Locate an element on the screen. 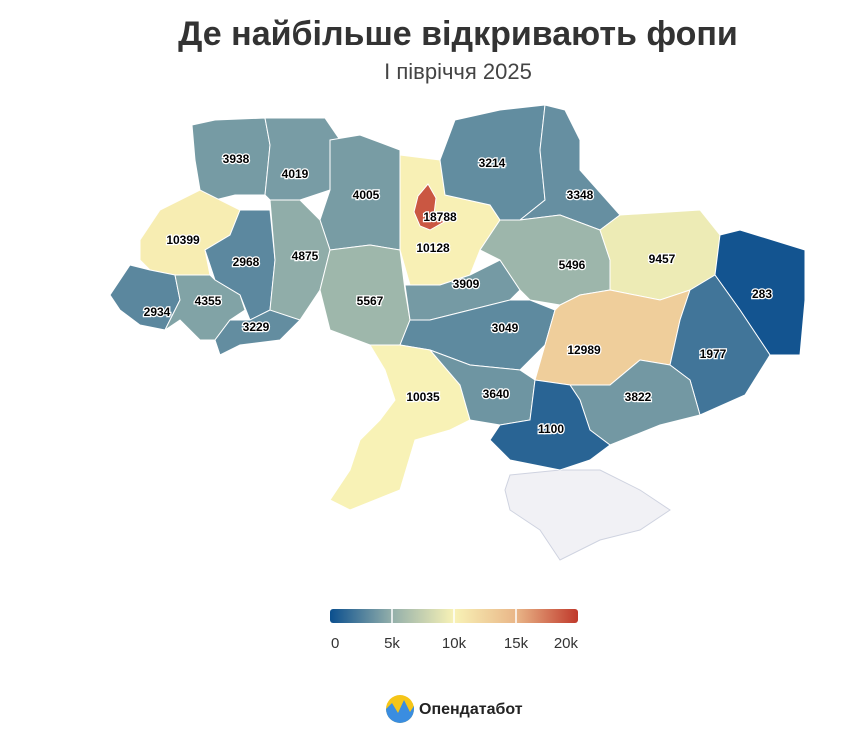 This screenshot has height=730, width=854. brand: Опендатабот is located at coordinates (471, 709).